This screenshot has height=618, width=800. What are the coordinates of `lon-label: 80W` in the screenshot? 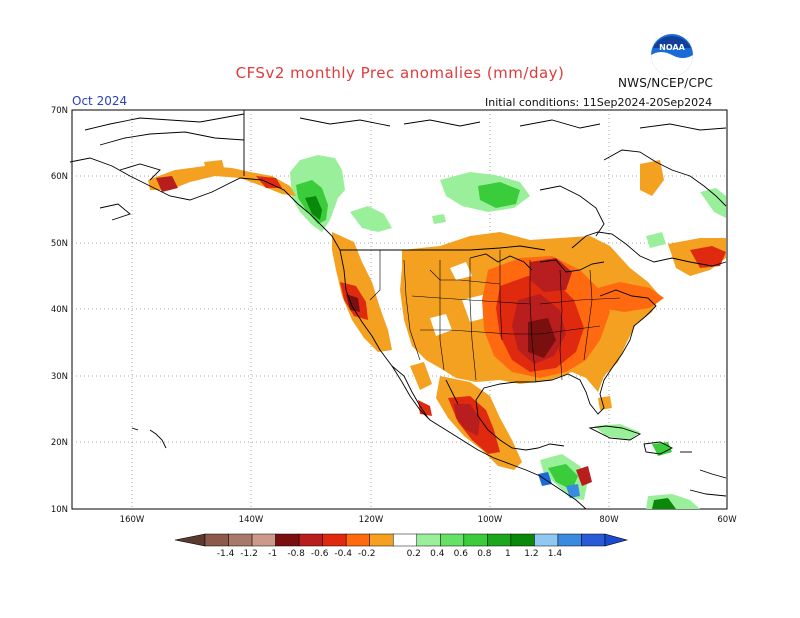 It's located at (609, 520).